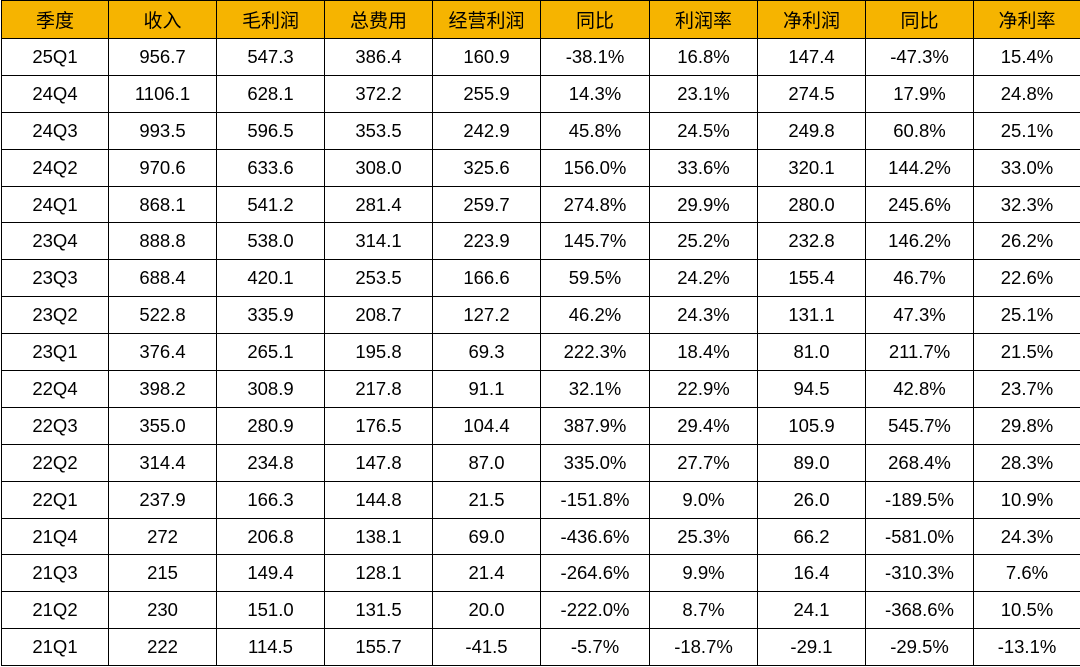  What do you see at coordinates (486, 167) in the screenshot?
I see `value-cell: 325.6` at bounding box center [486, 167].